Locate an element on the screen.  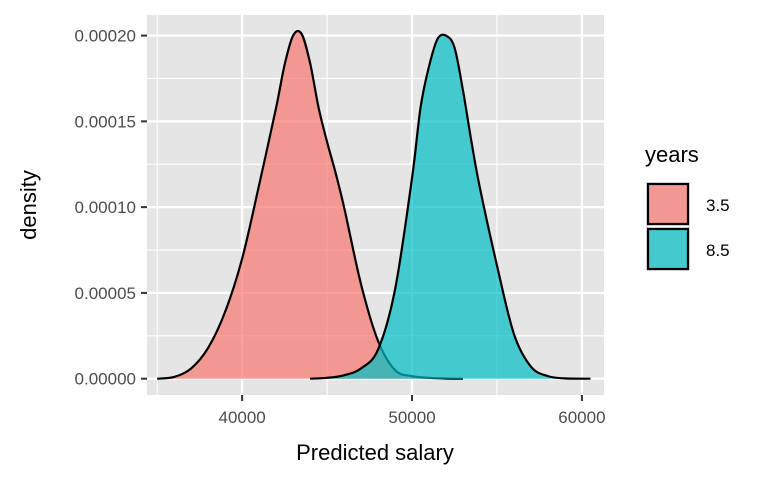
x-tick-label: 60000 is located at coordinates (581, 417).